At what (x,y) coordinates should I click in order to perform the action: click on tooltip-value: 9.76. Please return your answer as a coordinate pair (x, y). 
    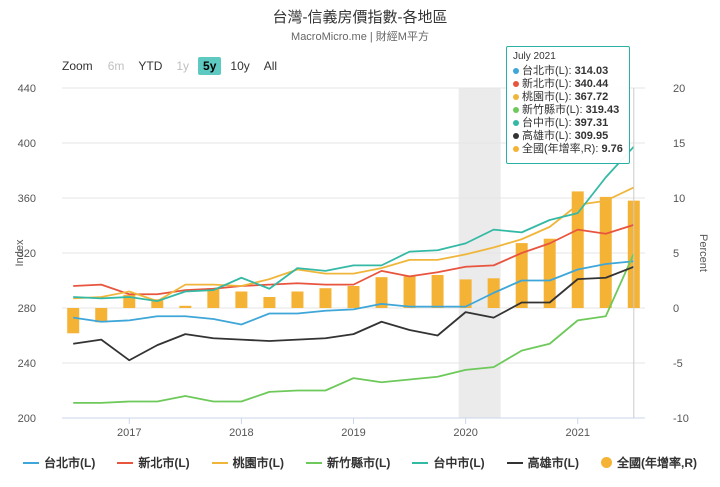
    Looking at the image, I should click on (612, 149).